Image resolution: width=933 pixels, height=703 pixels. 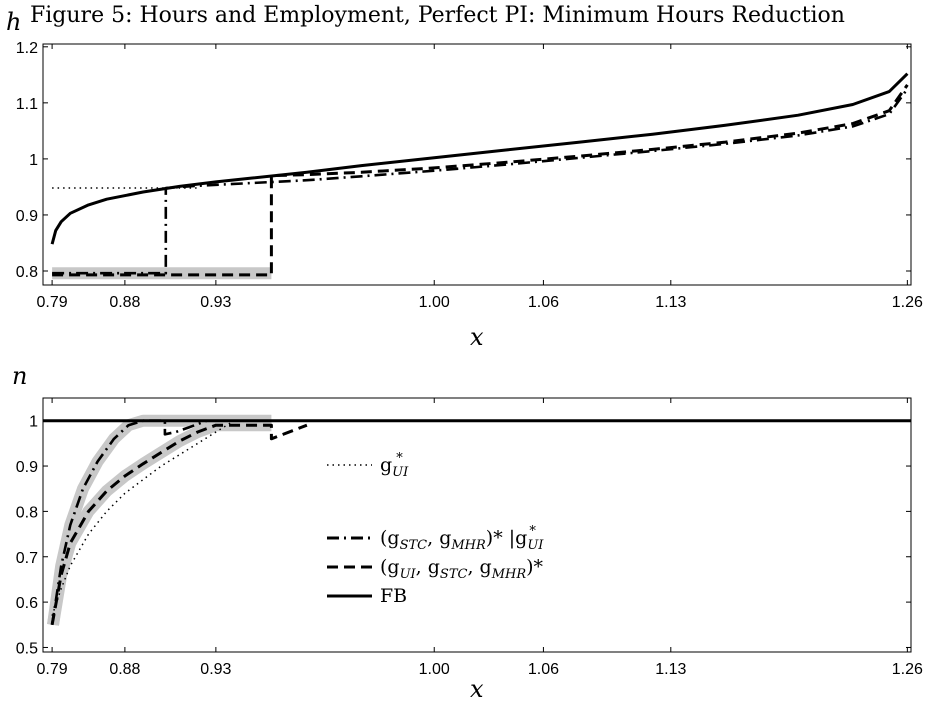 I want to click on top-ylabel: h, so click(x=13, y=22).